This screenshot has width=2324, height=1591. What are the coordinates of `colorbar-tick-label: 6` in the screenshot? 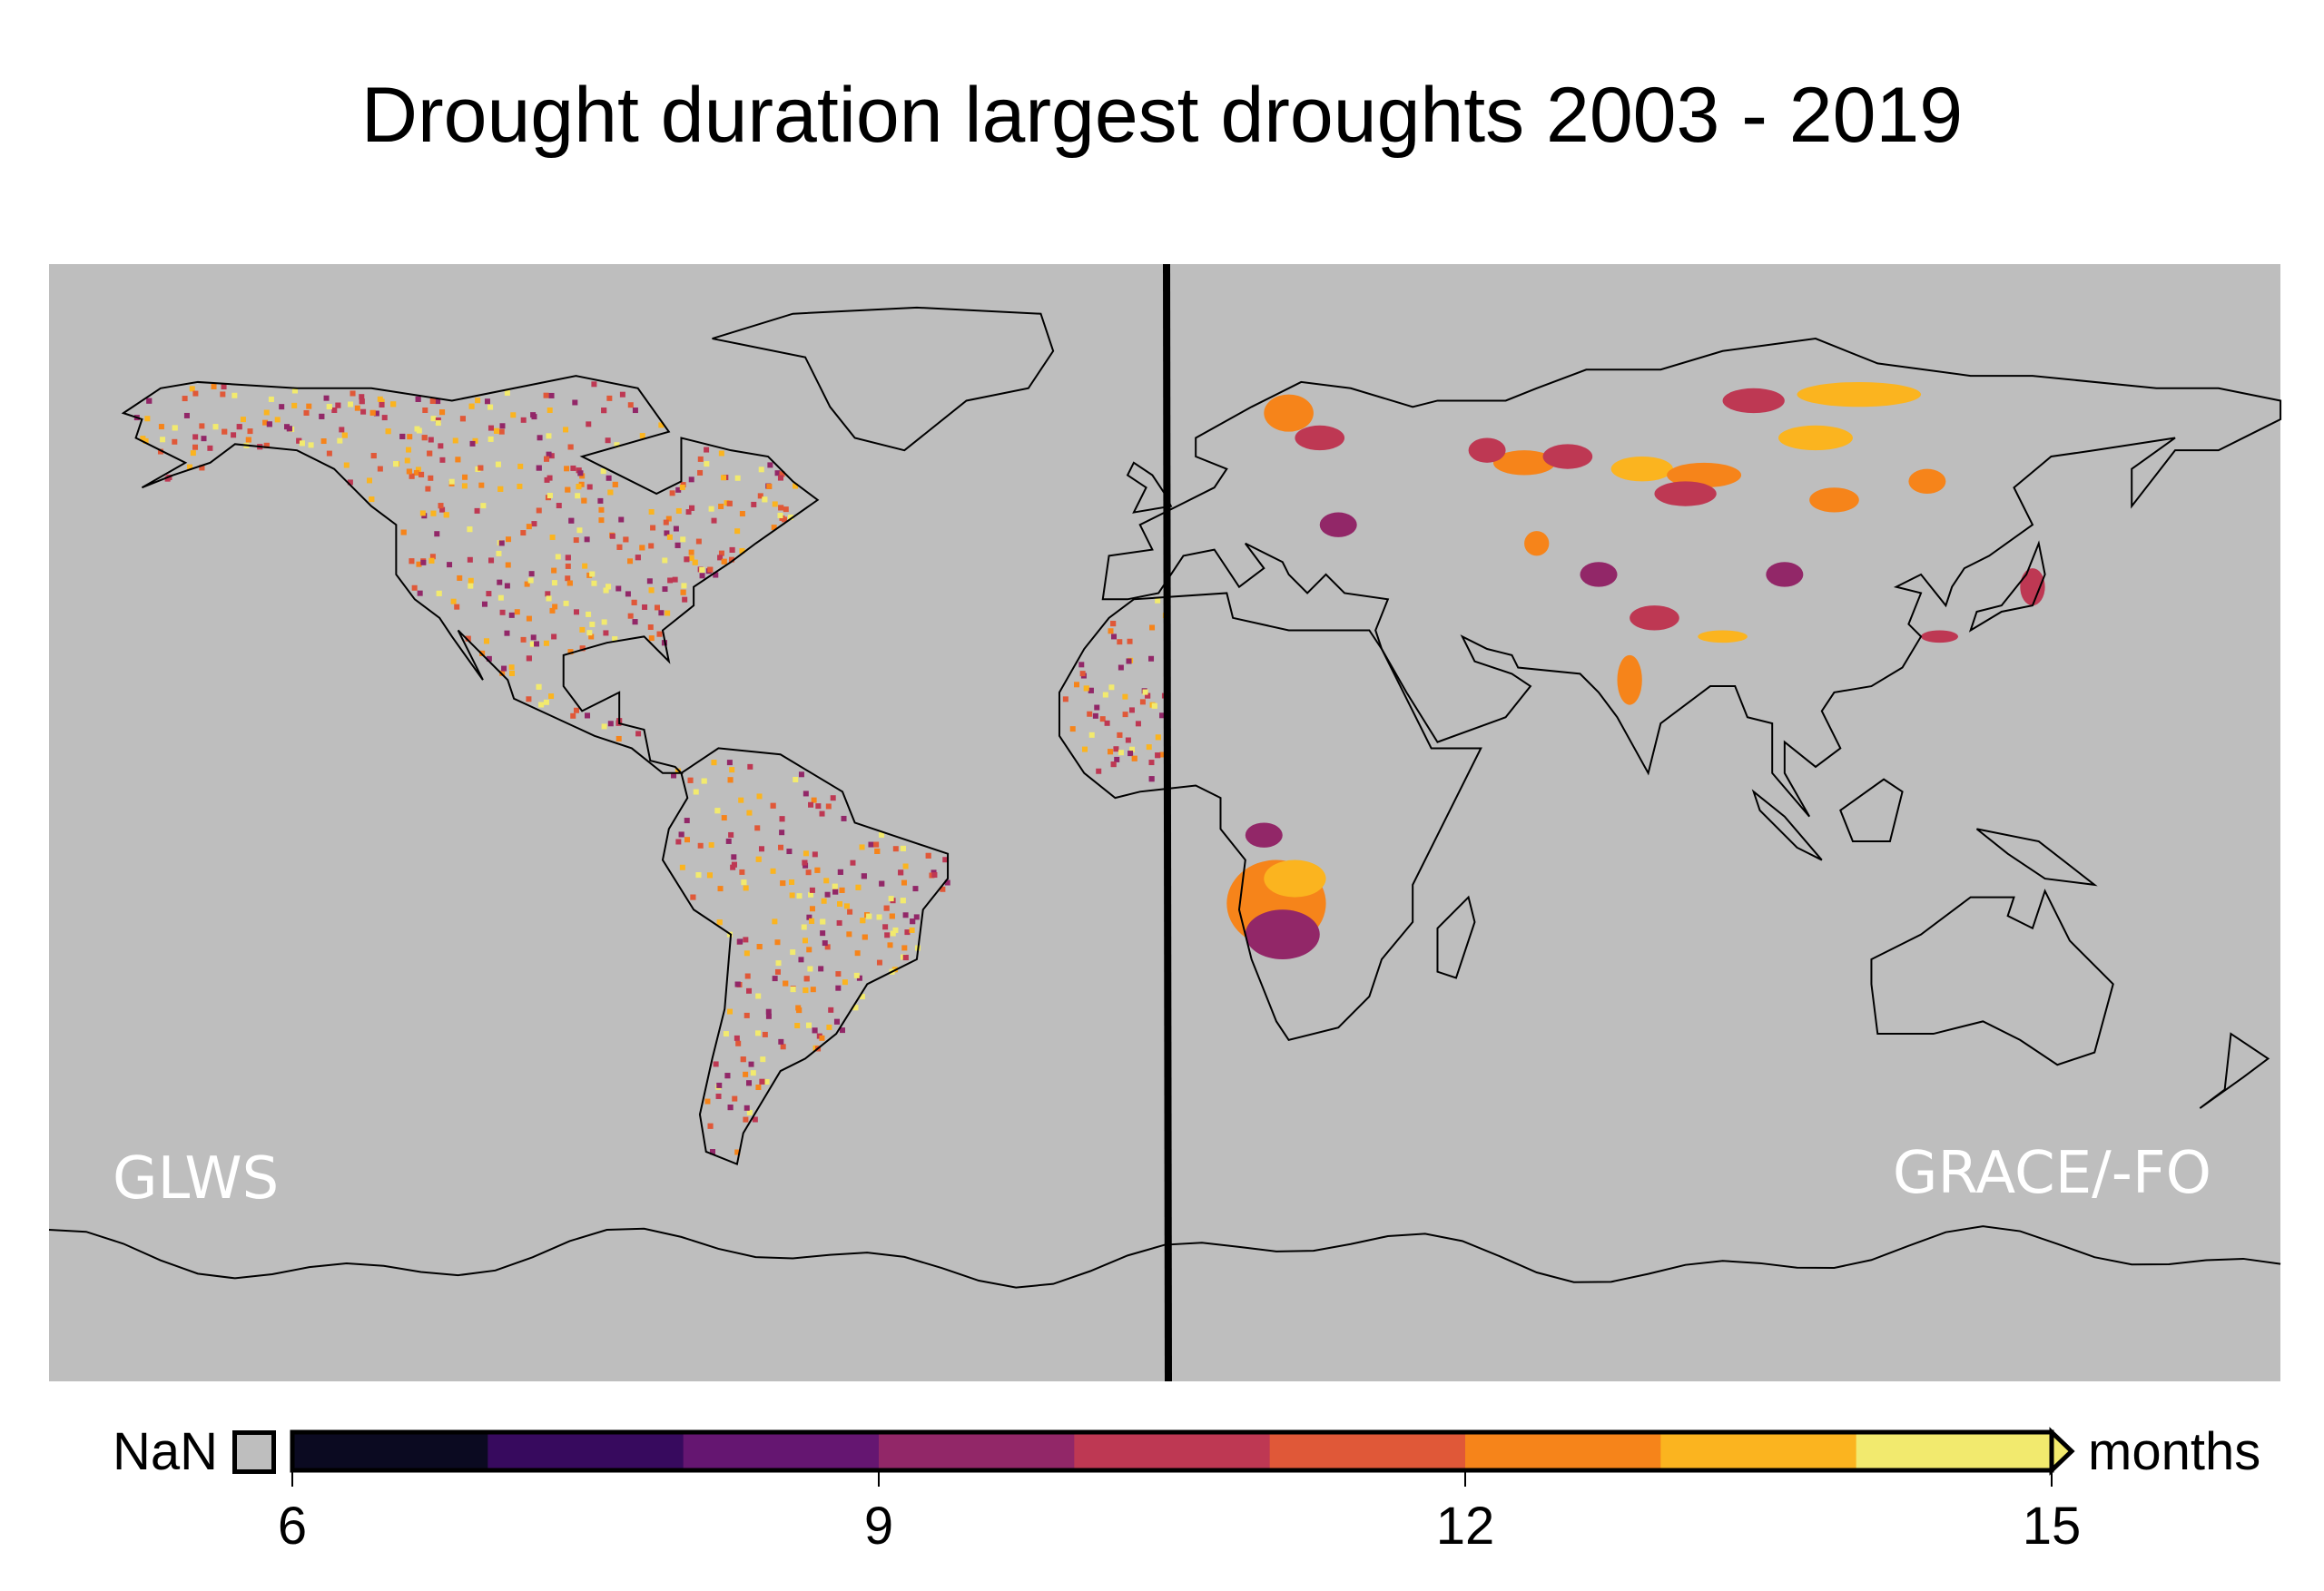 It's located at (292, 1527).